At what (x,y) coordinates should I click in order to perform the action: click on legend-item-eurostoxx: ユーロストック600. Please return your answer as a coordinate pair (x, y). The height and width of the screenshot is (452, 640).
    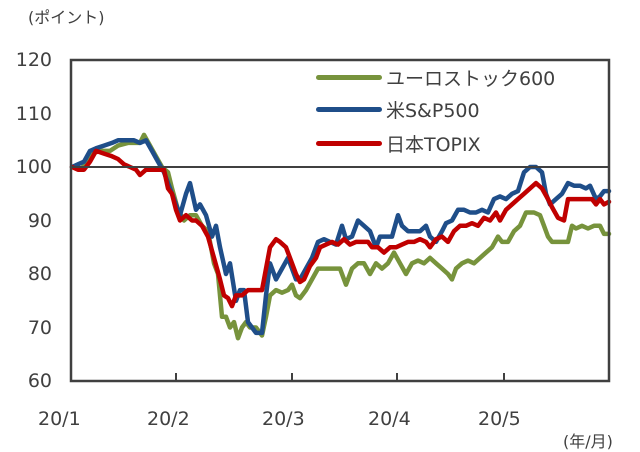
    Looking at the image, I should click on (435, 77).